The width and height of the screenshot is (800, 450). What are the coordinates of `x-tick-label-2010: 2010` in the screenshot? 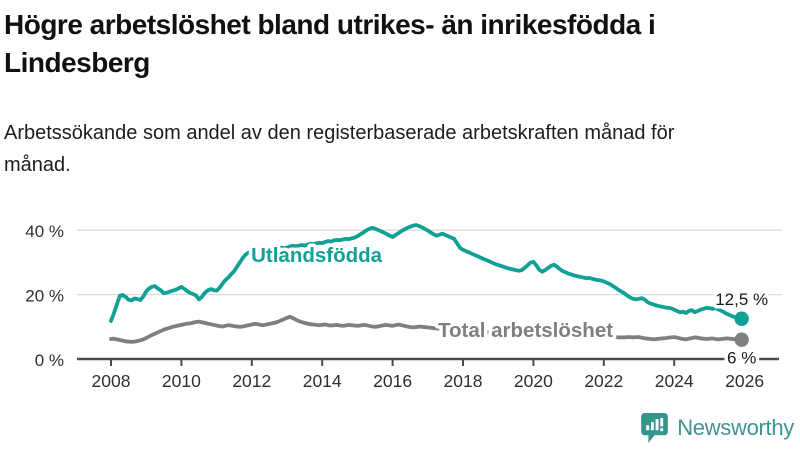 It's located at (181, 381).